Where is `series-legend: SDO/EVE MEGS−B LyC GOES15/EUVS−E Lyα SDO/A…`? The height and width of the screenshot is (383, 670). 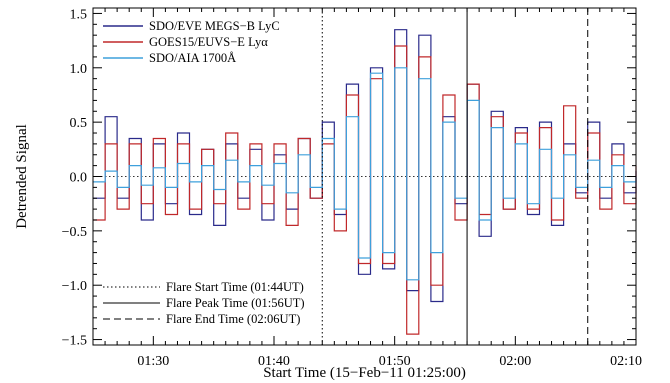 series-legend: SDO/EVE MEGS−B LyC GOES15/EUVS−E Lyα SDO/A… is located at coordinates (191, 42).